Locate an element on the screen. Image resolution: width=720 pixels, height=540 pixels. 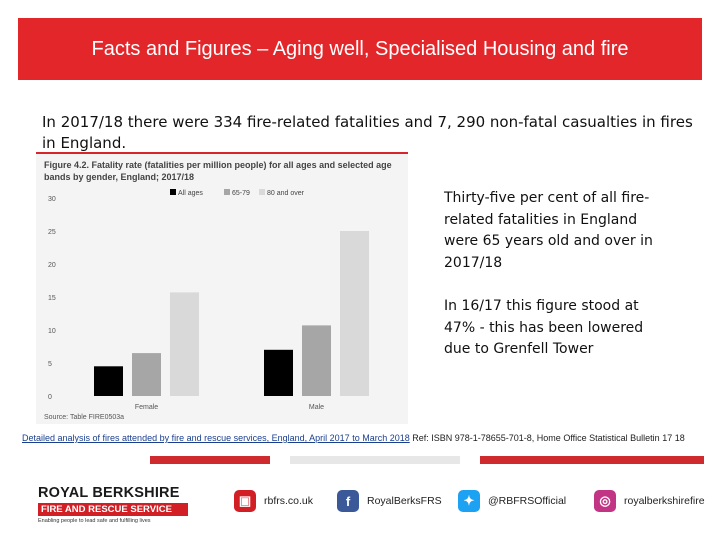
logo-line-1: ROYAL BERKSHIRE is located at coordinates (109, 493).